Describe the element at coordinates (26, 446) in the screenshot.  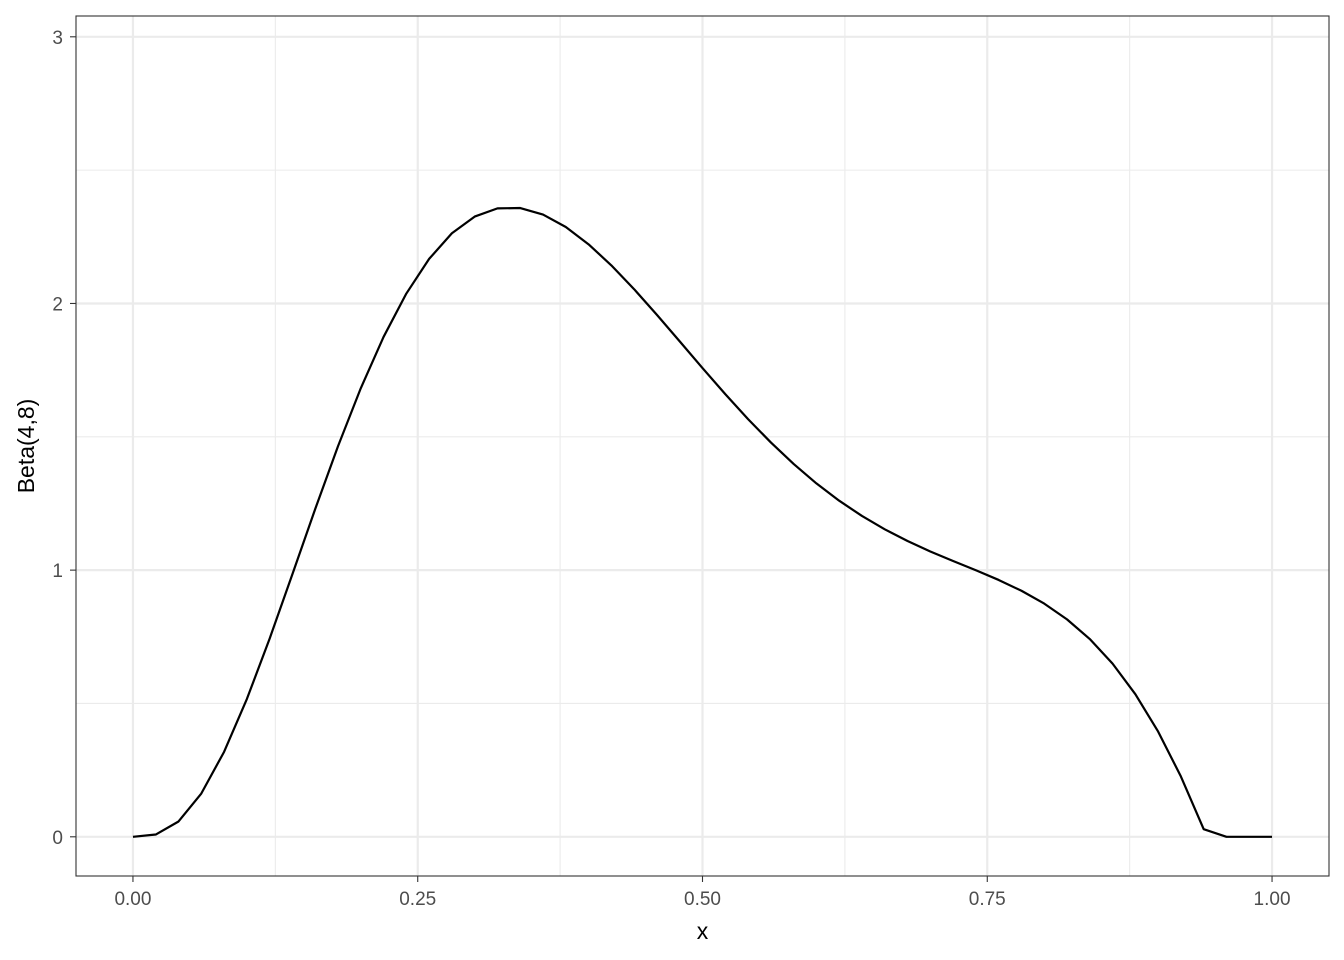
I see `y-axis-title: Beta(4,8)` at that location.